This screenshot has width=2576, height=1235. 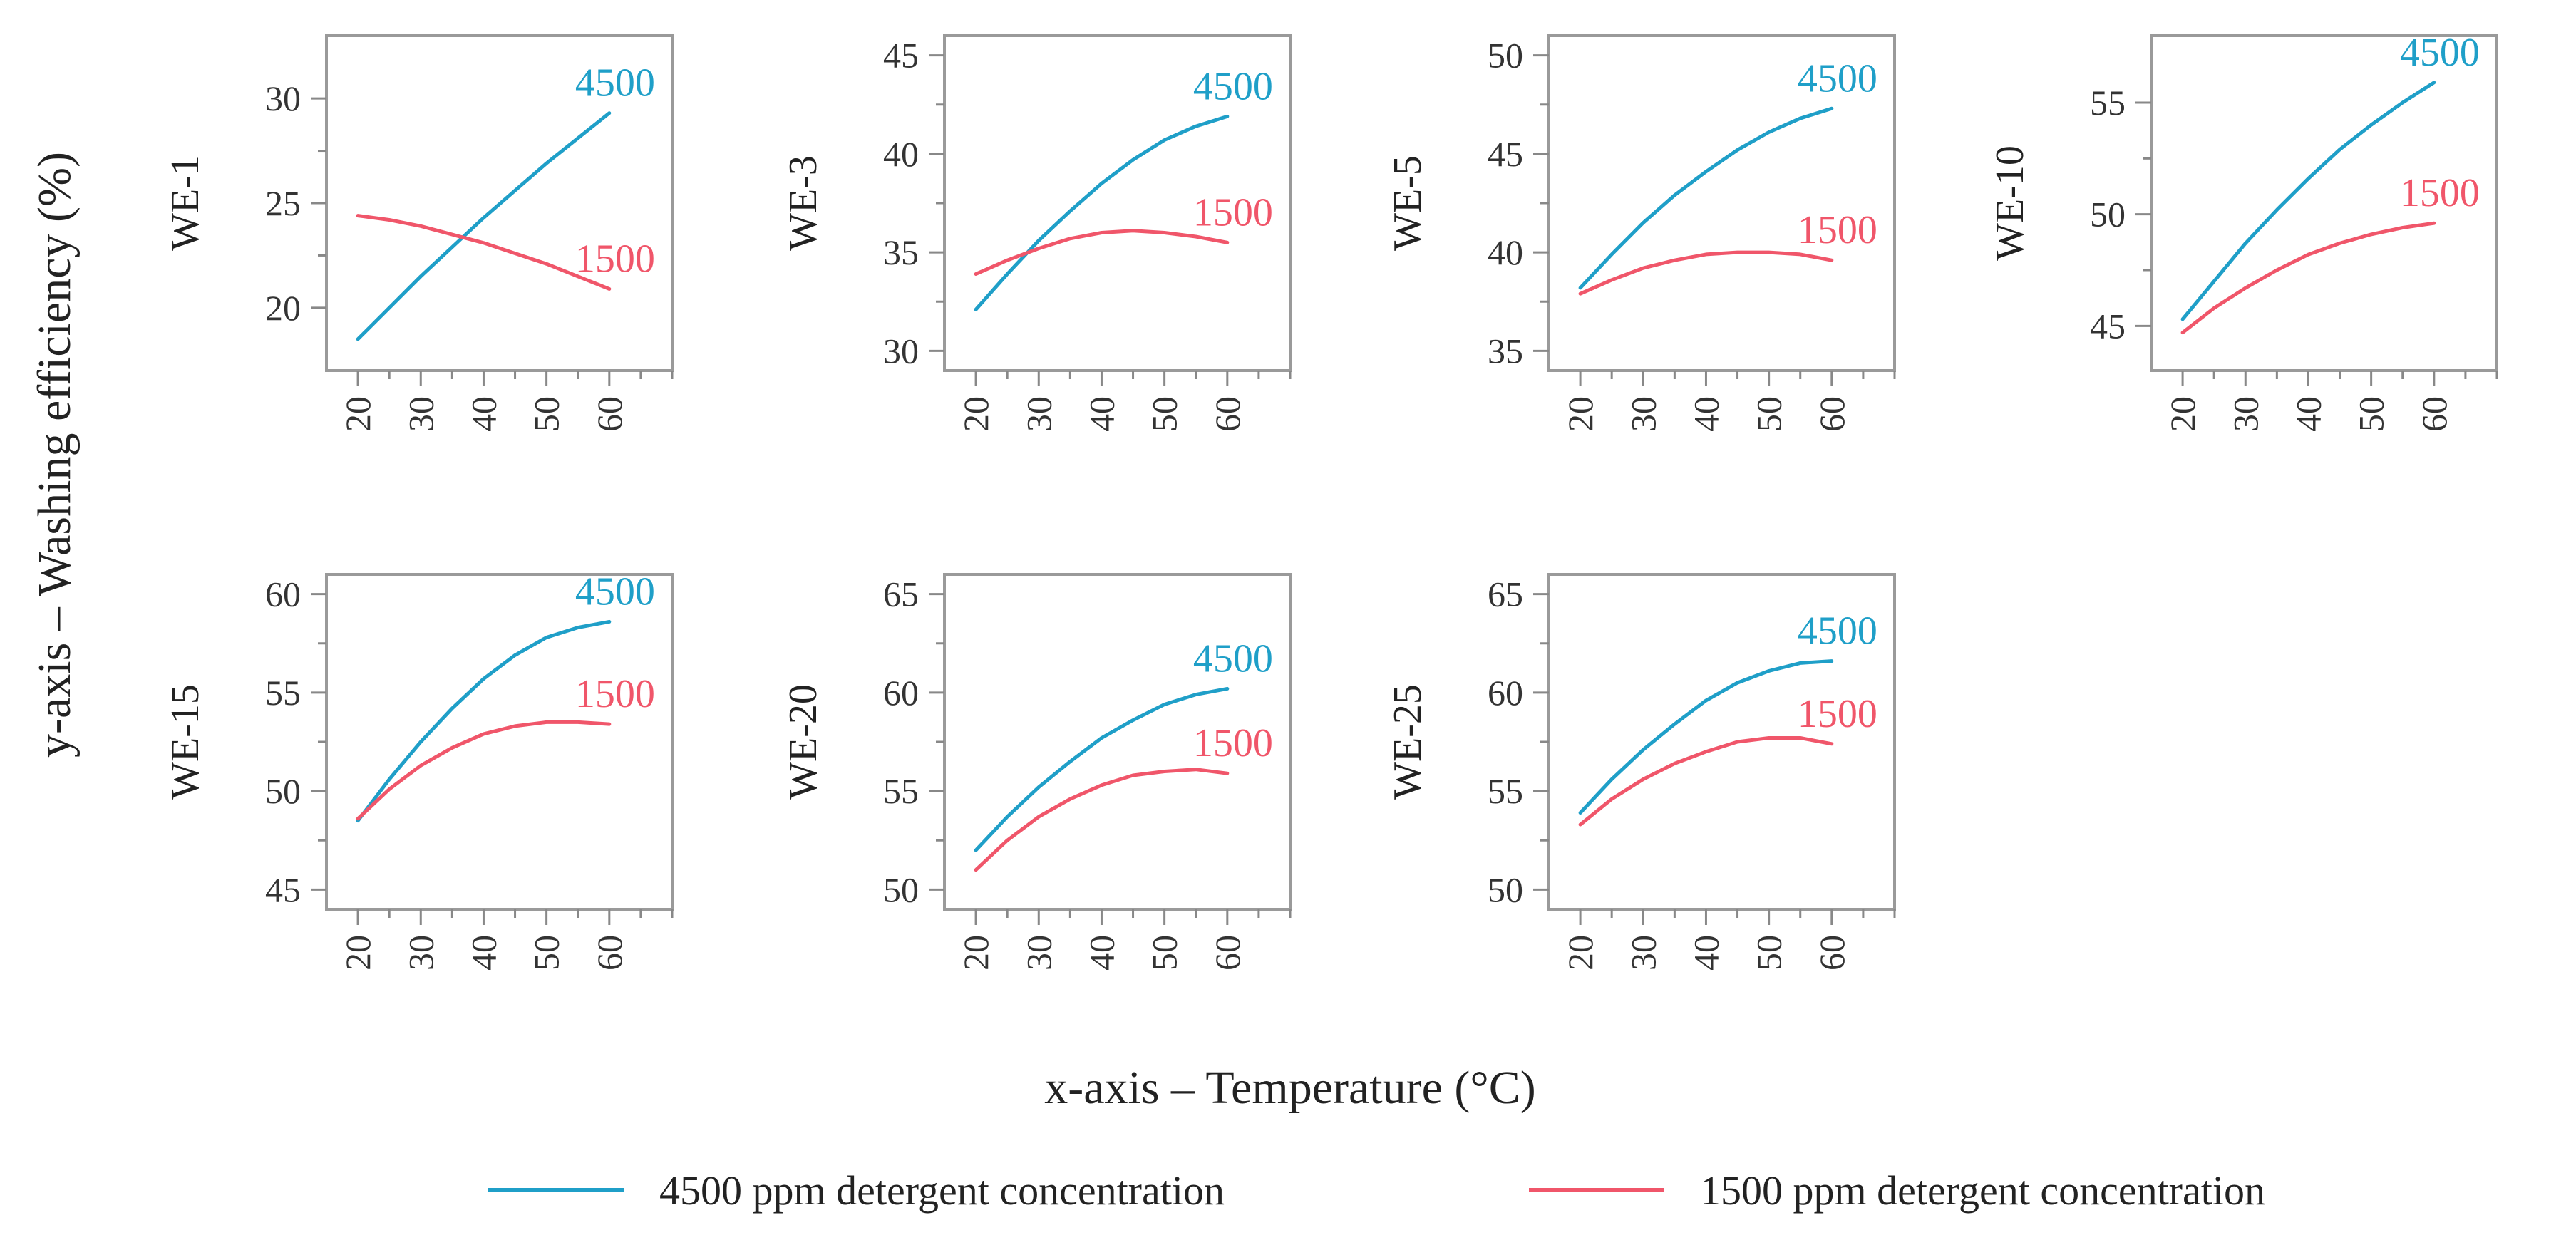 I want to click on x-axis-title: x-axis – Temperature (°C), so click(x=1290, y=1088).